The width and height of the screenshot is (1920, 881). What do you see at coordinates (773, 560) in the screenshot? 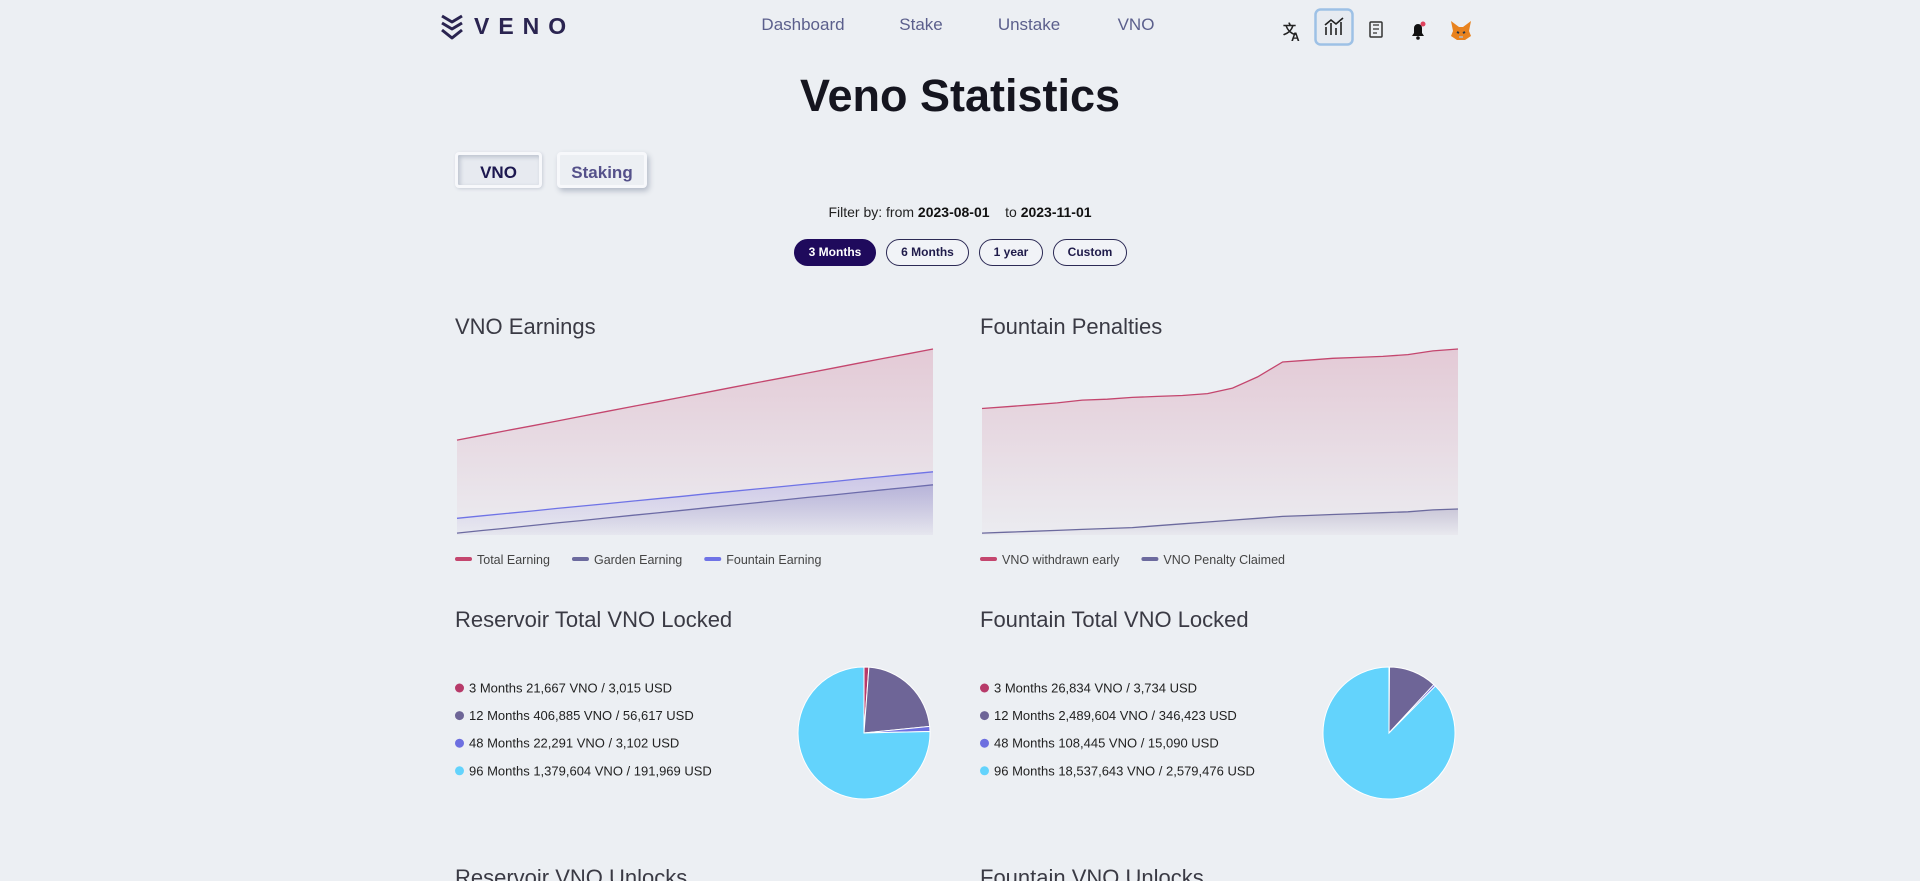
I see `legend-label: Fountain Earning` at bounding box center [773, 560].